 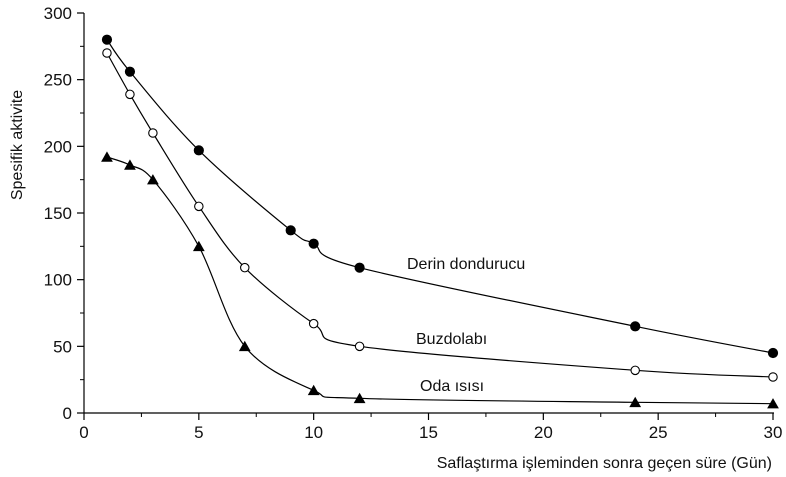 I want to click on x-axis: 0 5 10 15 20 25 30, so click(x=431, y=427).